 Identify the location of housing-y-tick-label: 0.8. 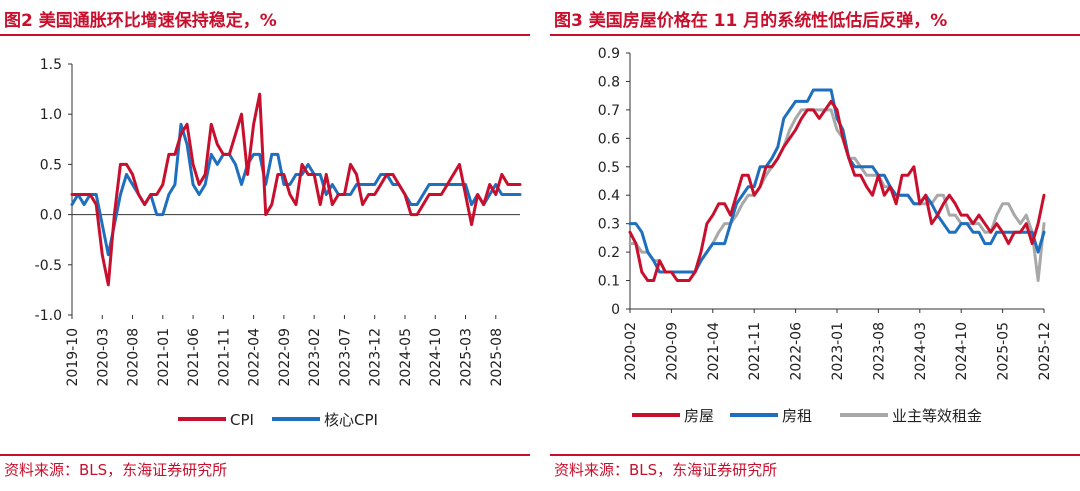
(609, 82).